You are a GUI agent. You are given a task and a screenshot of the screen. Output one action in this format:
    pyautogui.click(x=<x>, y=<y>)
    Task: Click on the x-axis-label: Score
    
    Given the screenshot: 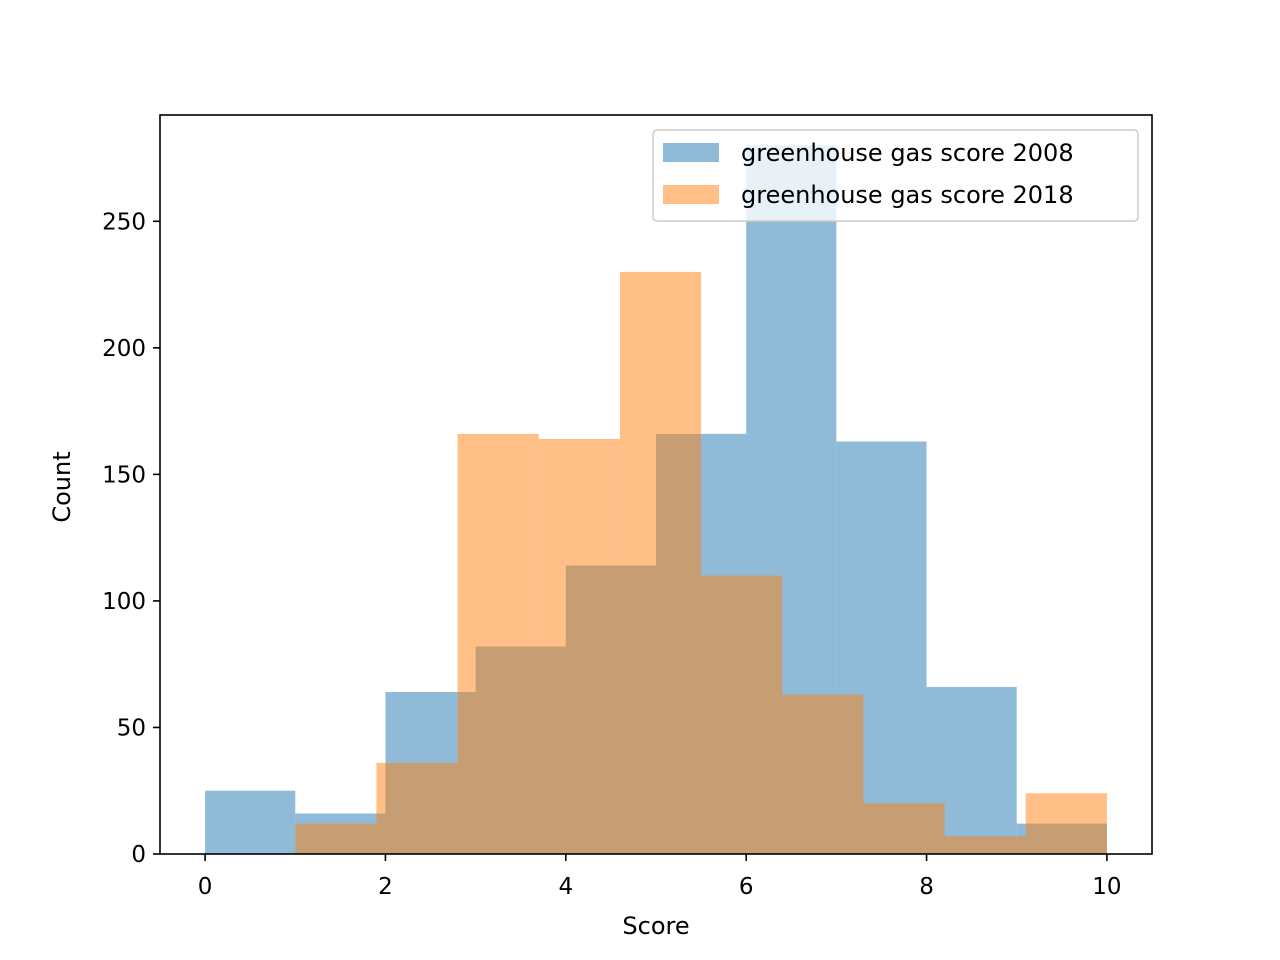 What is the action you would take?
    pyautogui.click(x=655, y=926)
    